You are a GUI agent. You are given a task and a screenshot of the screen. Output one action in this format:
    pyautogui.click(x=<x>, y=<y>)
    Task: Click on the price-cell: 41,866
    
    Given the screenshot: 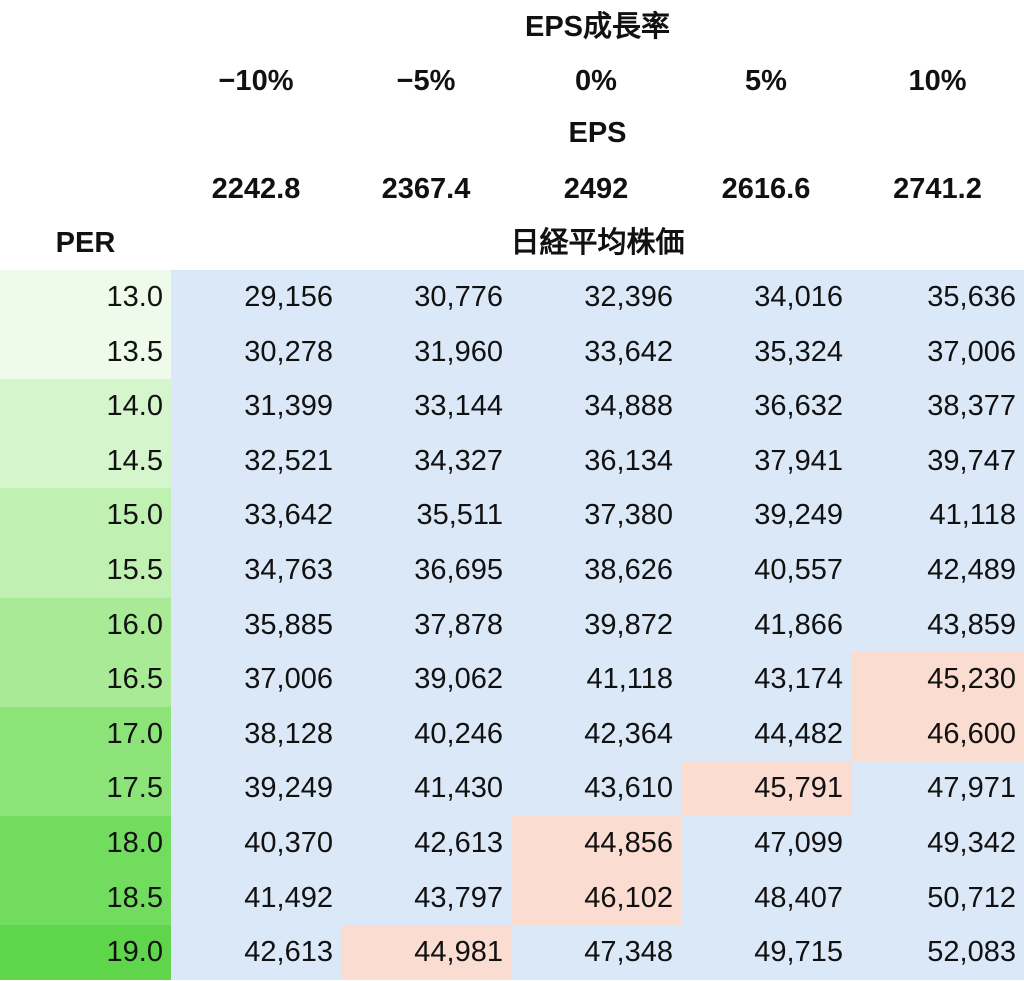 What is the action you would take?
    pyautogui.click(x=766, y=625)
    